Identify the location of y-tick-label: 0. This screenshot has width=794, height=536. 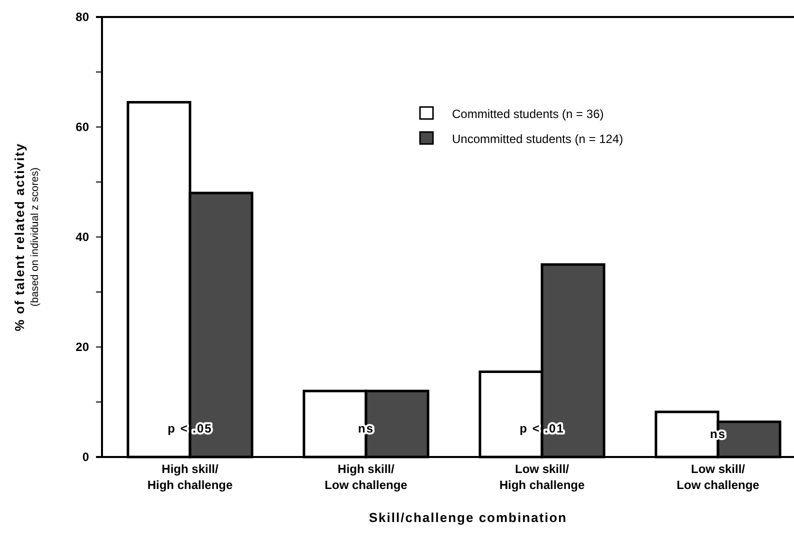
(86, 457).